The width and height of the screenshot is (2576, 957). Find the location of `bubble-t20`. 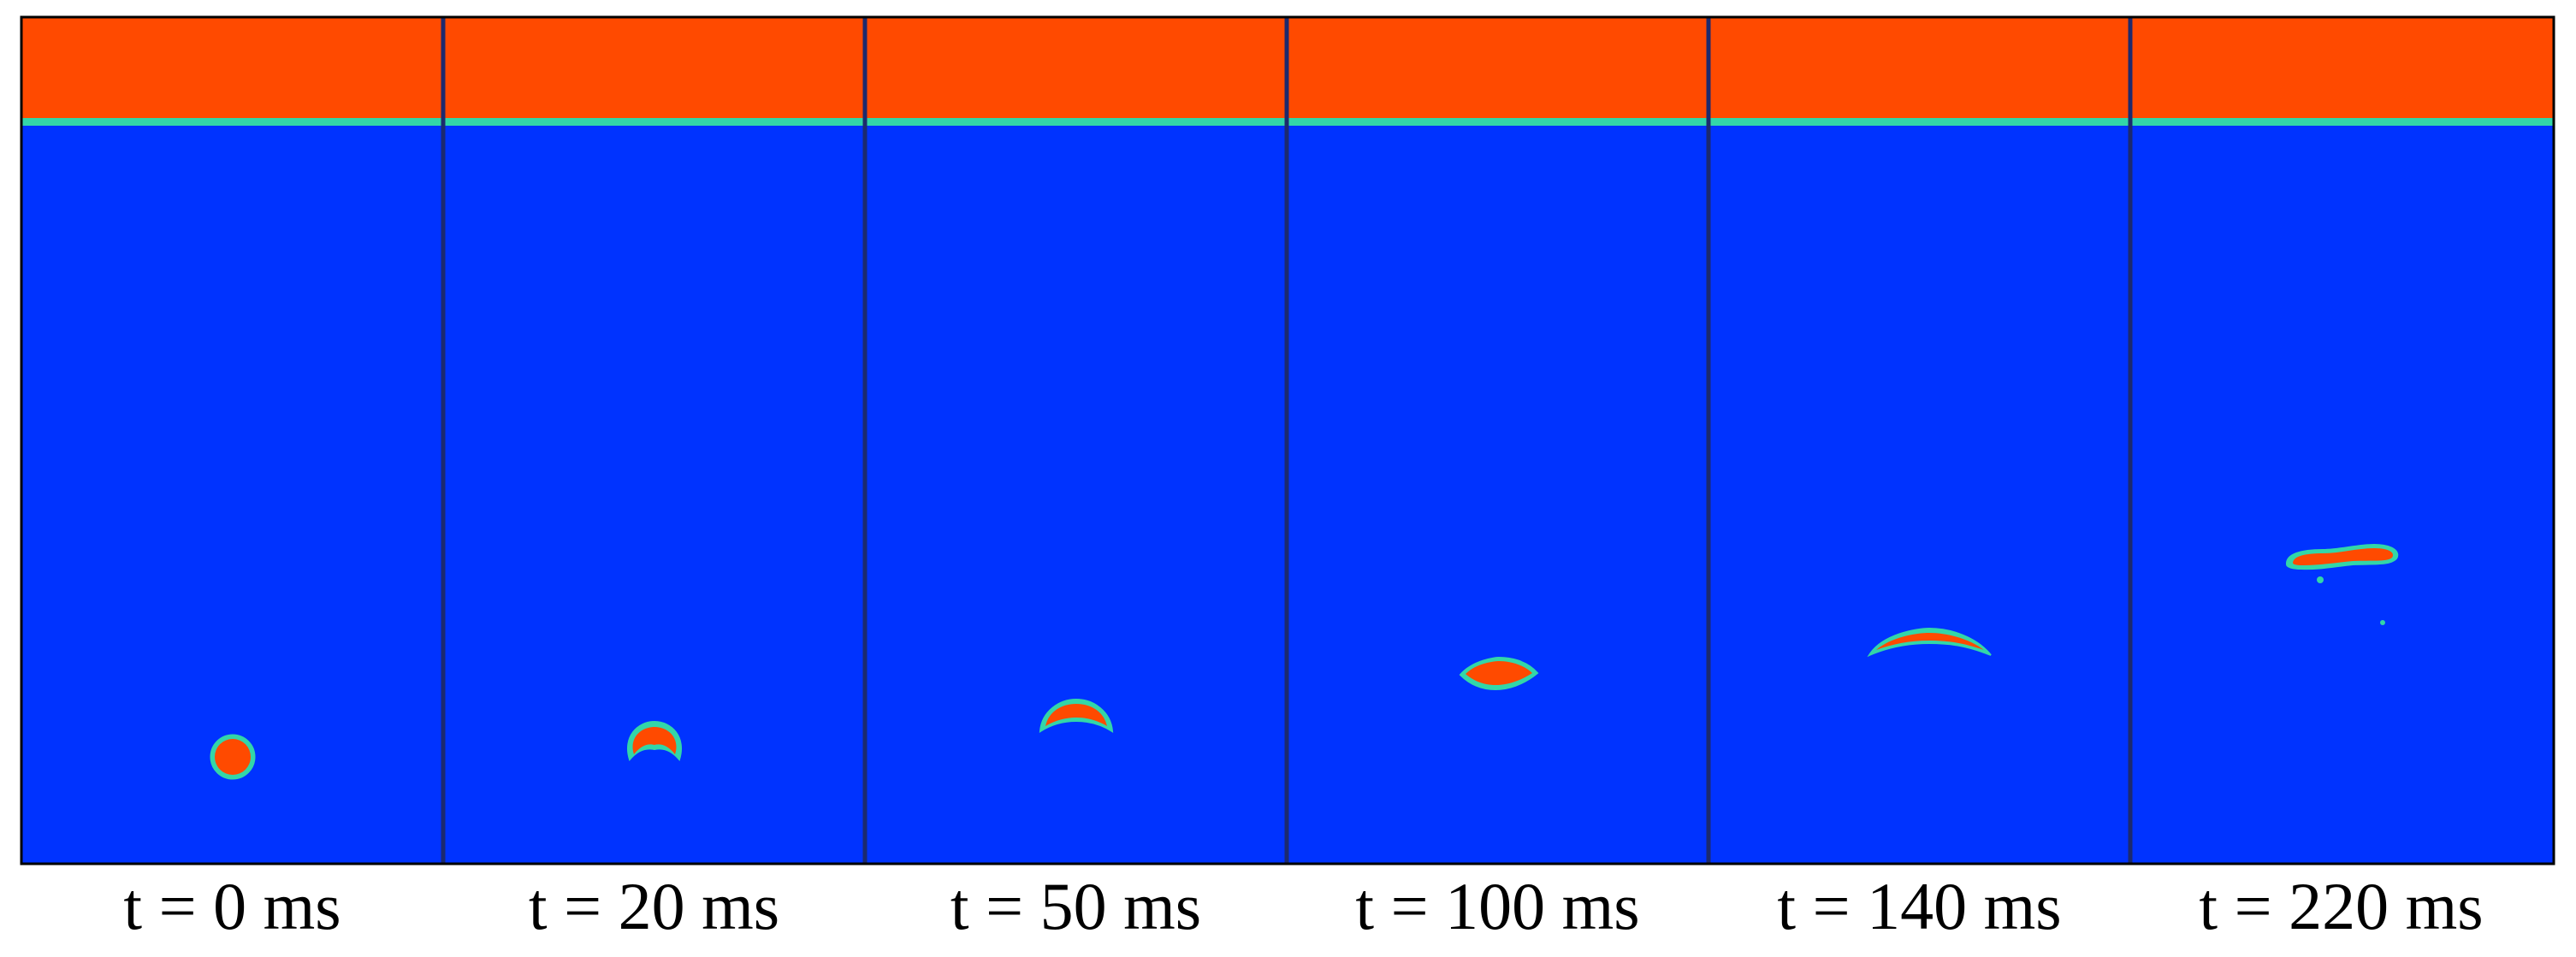

bubble-t20 is located at coordinates (654, 741).